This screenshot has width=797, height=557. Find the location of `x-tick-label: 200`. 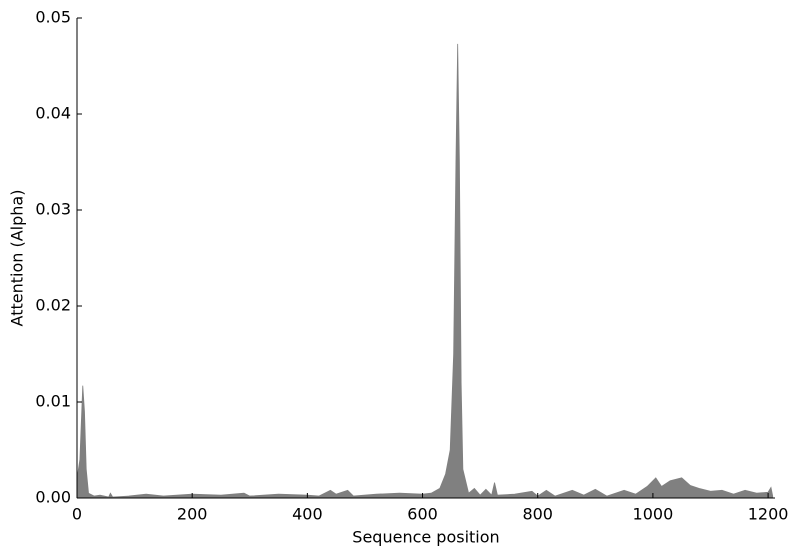

x-tick-label: 200 is located at coordinates (192, 514).